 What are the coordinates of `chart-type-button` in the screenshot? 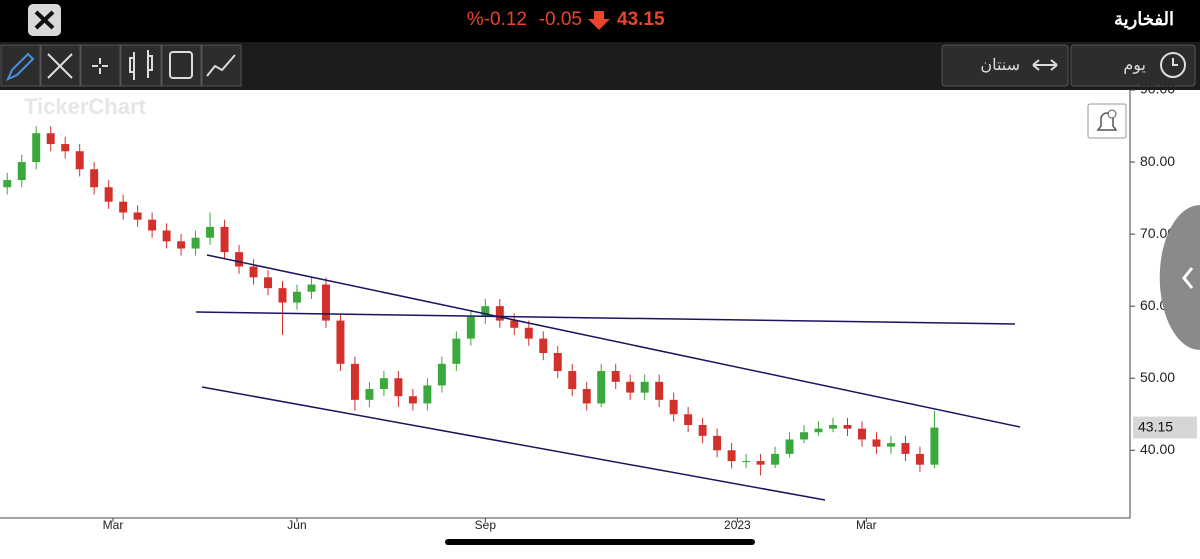 It's located at (141, 65).